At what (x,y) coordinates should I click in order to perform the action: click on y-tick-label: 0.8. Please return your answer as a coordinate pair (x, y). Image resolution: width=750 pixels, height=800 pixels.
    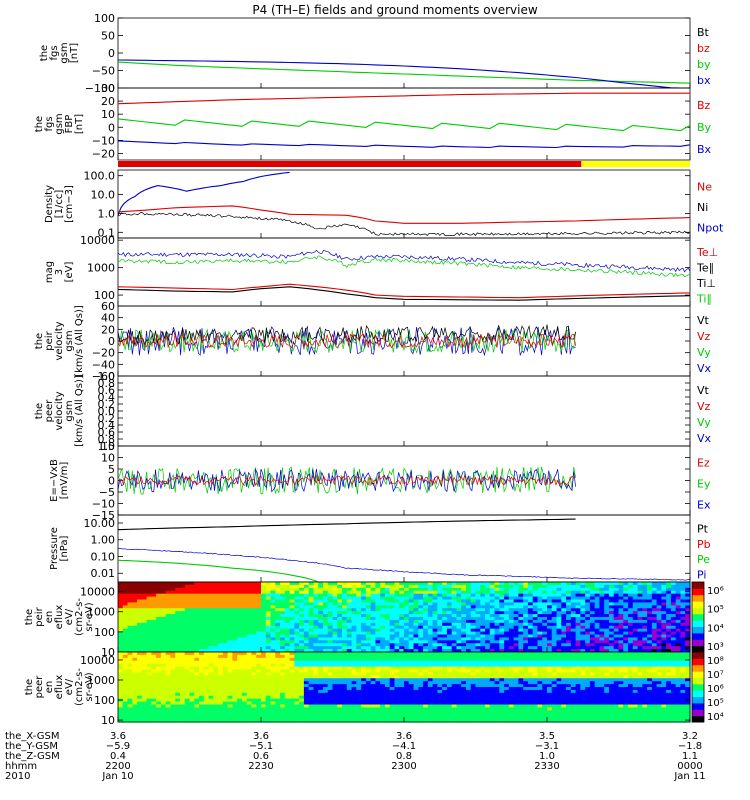
    Looking at the image, I should click on (107, 439).